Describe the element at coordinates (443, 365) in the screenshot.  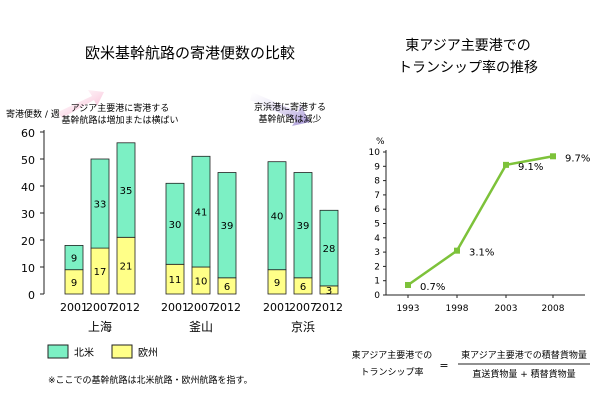
I see `formula-equals: =` at that location.